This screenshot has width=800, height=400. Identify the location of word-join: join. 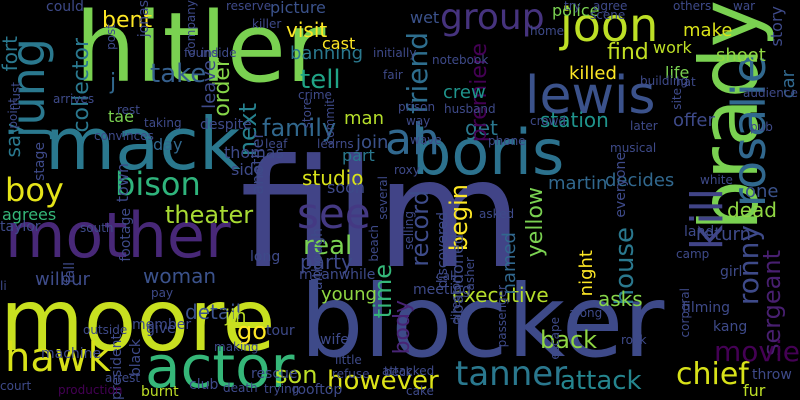
(372, 142).